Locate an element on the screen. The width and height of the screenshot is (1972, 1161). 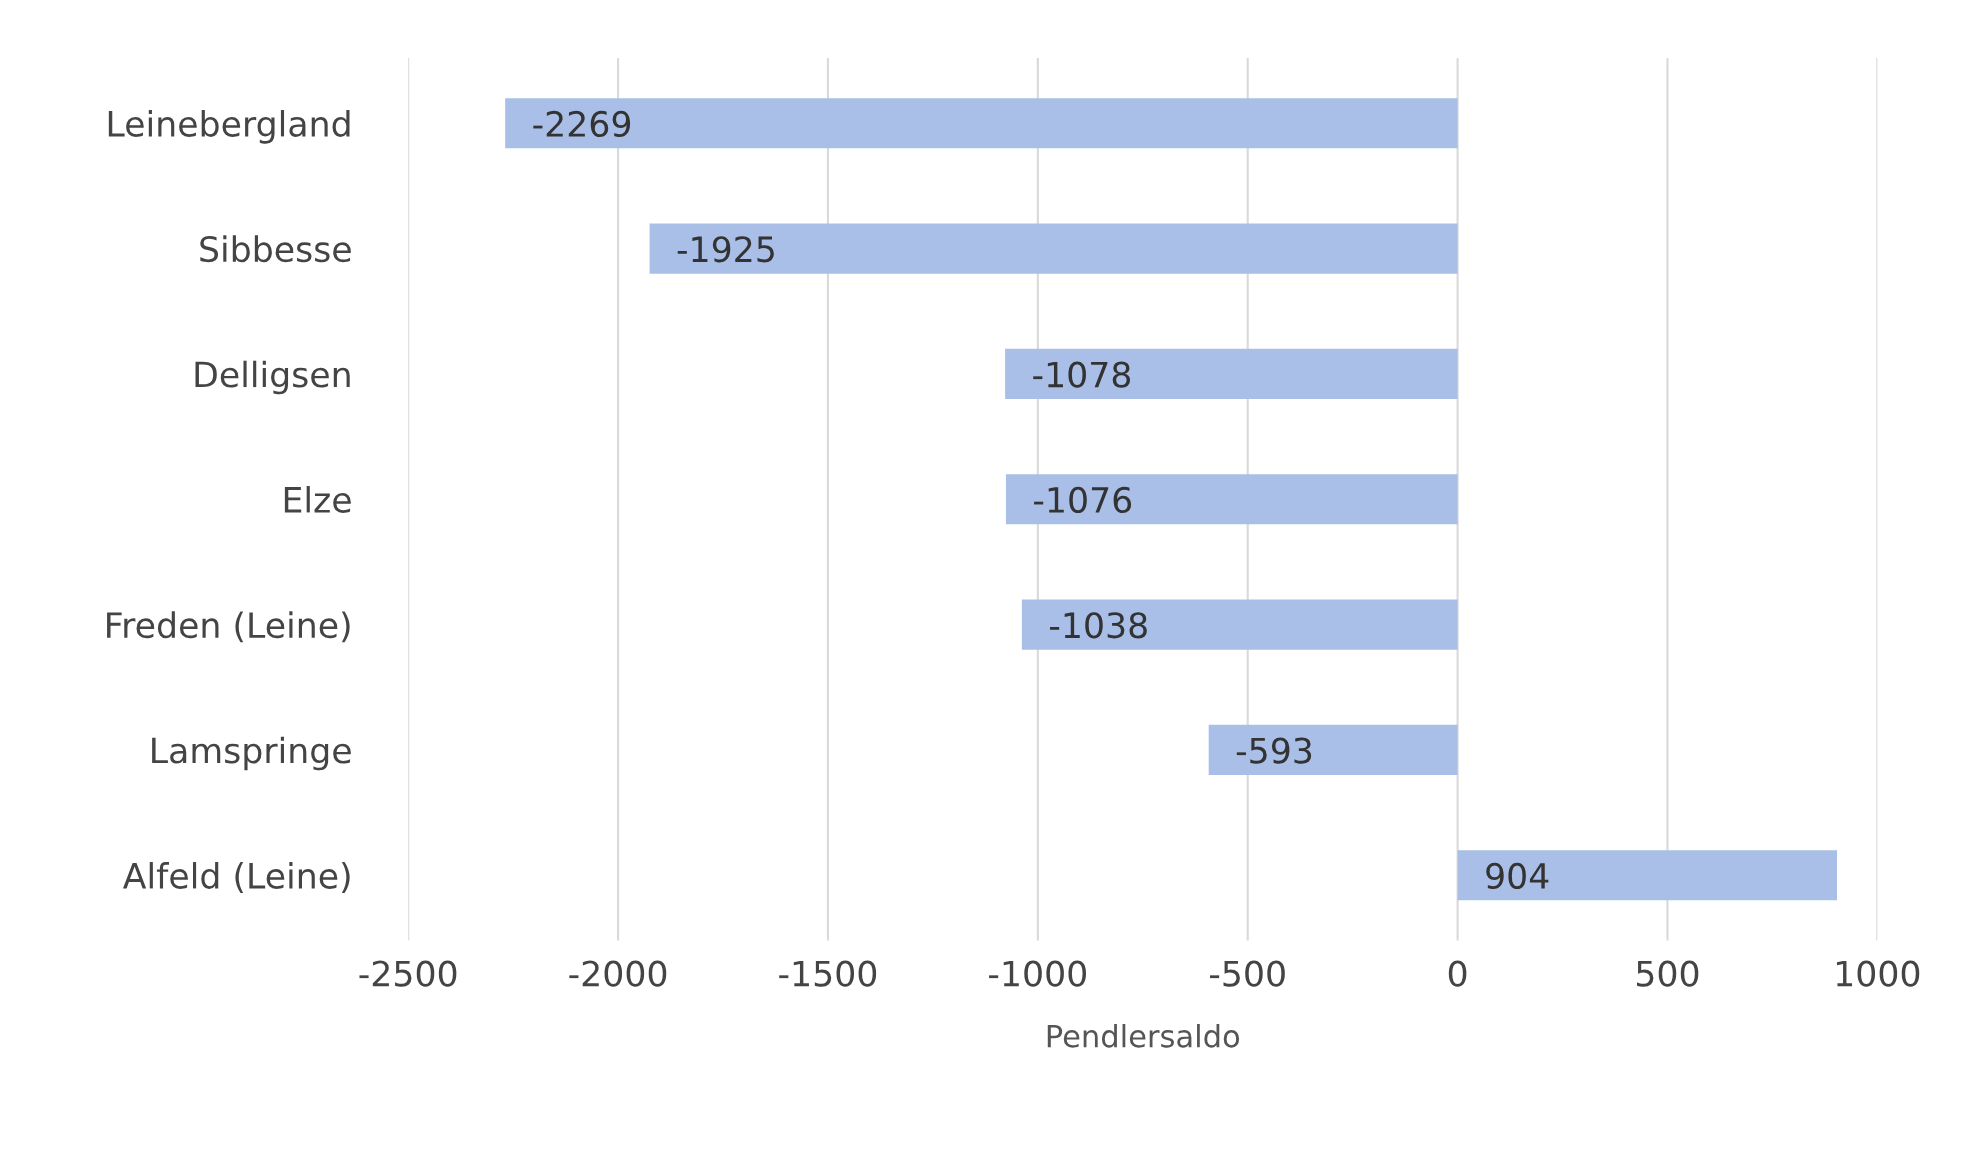
x-tick-label: -2500 is located at coordinates (408, 973).